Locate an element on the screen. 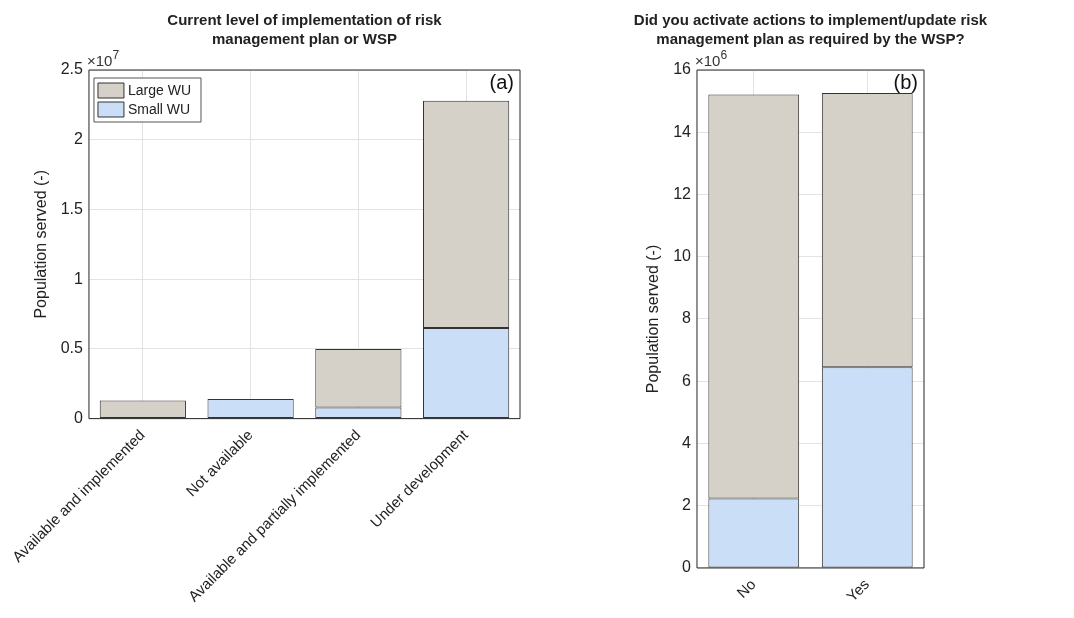 The width and height of the screenshot is (1074, 618). y-tick-label: 0.5 is located at coordinates (72, 348).